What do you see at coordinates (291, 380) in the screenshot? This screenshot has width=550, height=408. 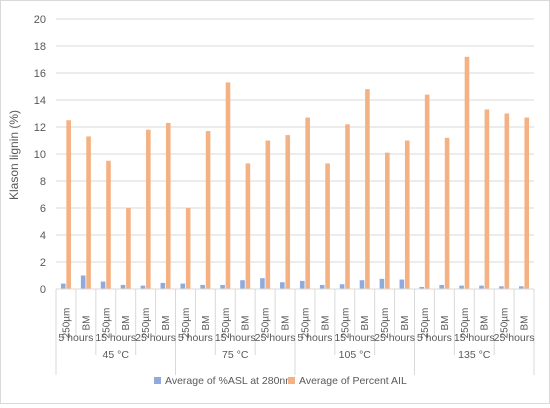 I see `legend-swatch-ail` at bounding box center [291, 380].